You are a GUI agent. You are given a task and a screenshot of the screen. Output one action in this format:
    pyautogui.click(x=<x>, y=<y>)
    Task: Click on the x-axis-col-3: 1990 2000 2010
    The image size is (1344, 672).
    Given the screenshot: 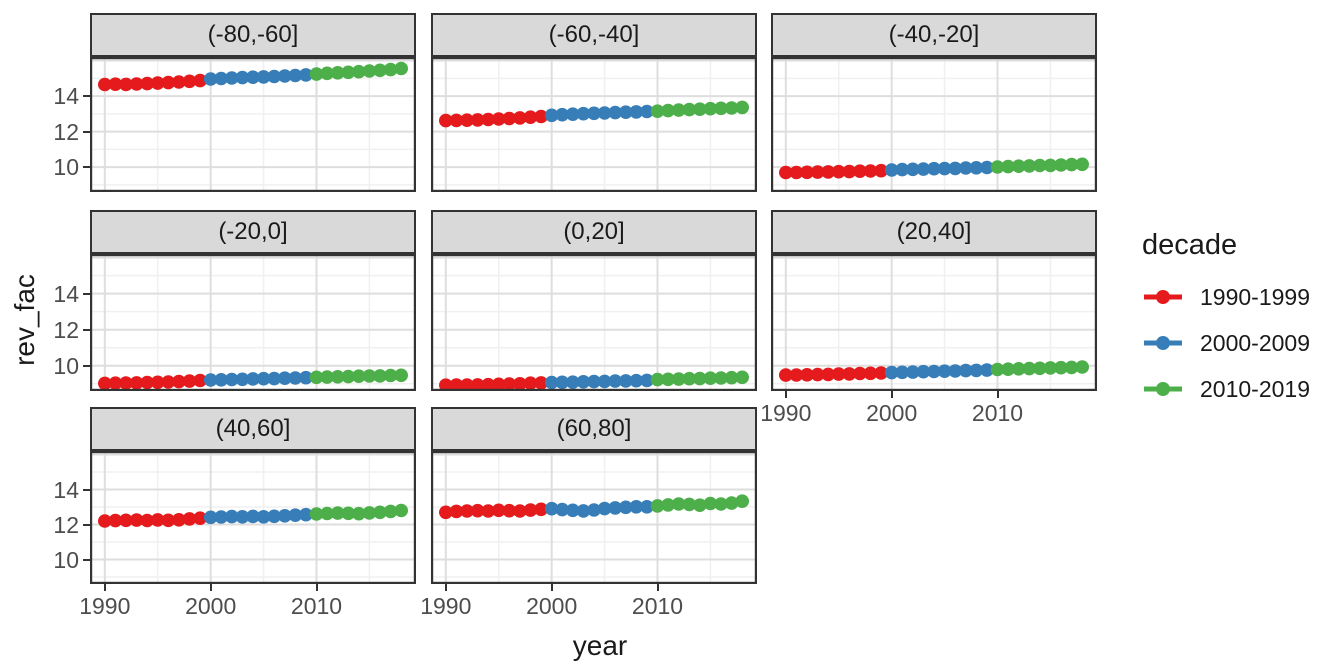 What is the action you would take?
    pyautogui.click(x=928, y=408)
    